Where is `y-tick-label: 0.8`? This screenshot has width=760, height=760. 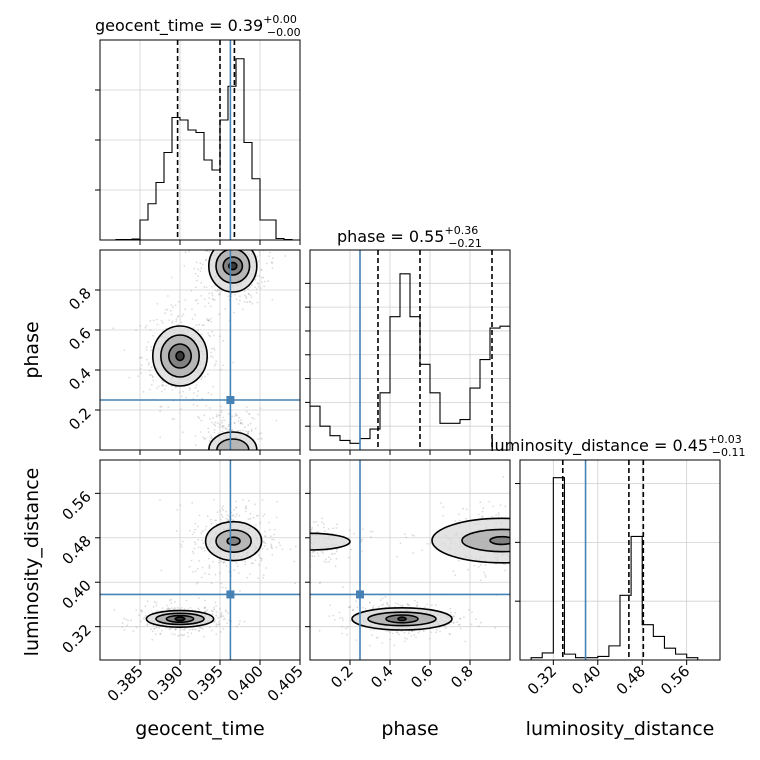
y-tick-label: 0.8 is located at coordinates (80, 299).